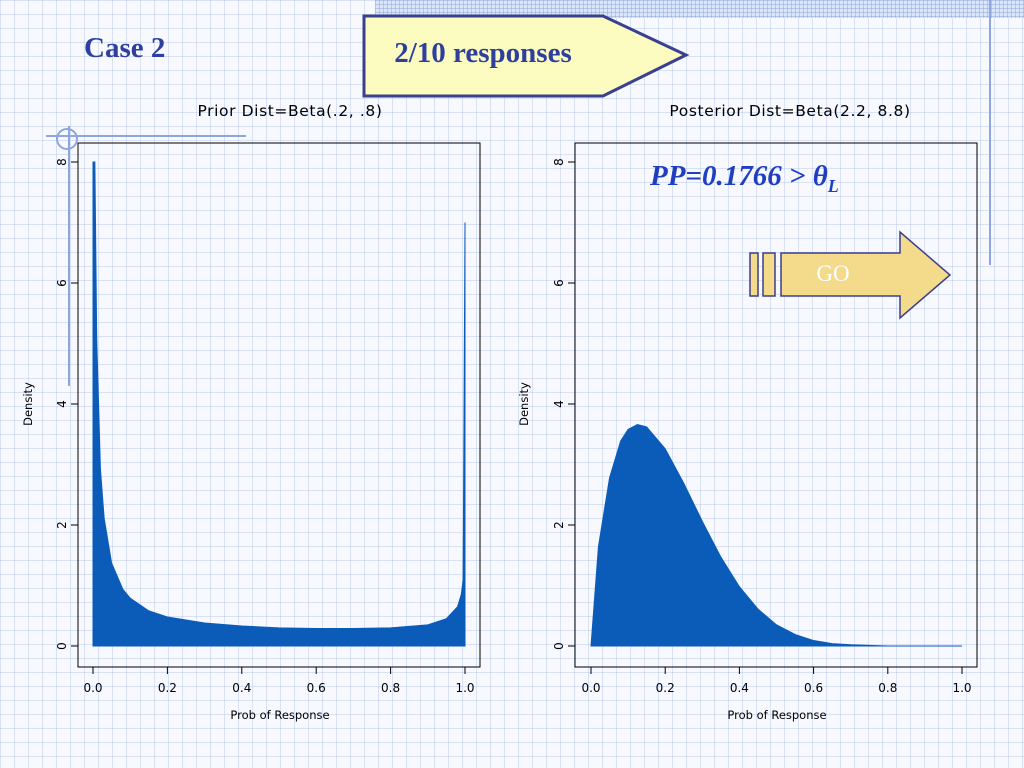  What do you see at coordinates (167, 688) in the screenshot?
I see `prior-x-tick-label: 0.2` at bounding box center [167, 688].